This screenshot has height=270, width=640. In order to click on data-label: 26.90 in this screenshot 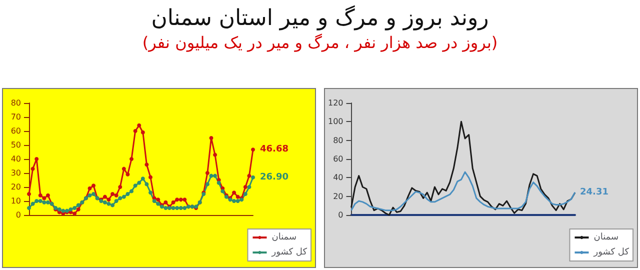, I will do `click(274, 177)`.